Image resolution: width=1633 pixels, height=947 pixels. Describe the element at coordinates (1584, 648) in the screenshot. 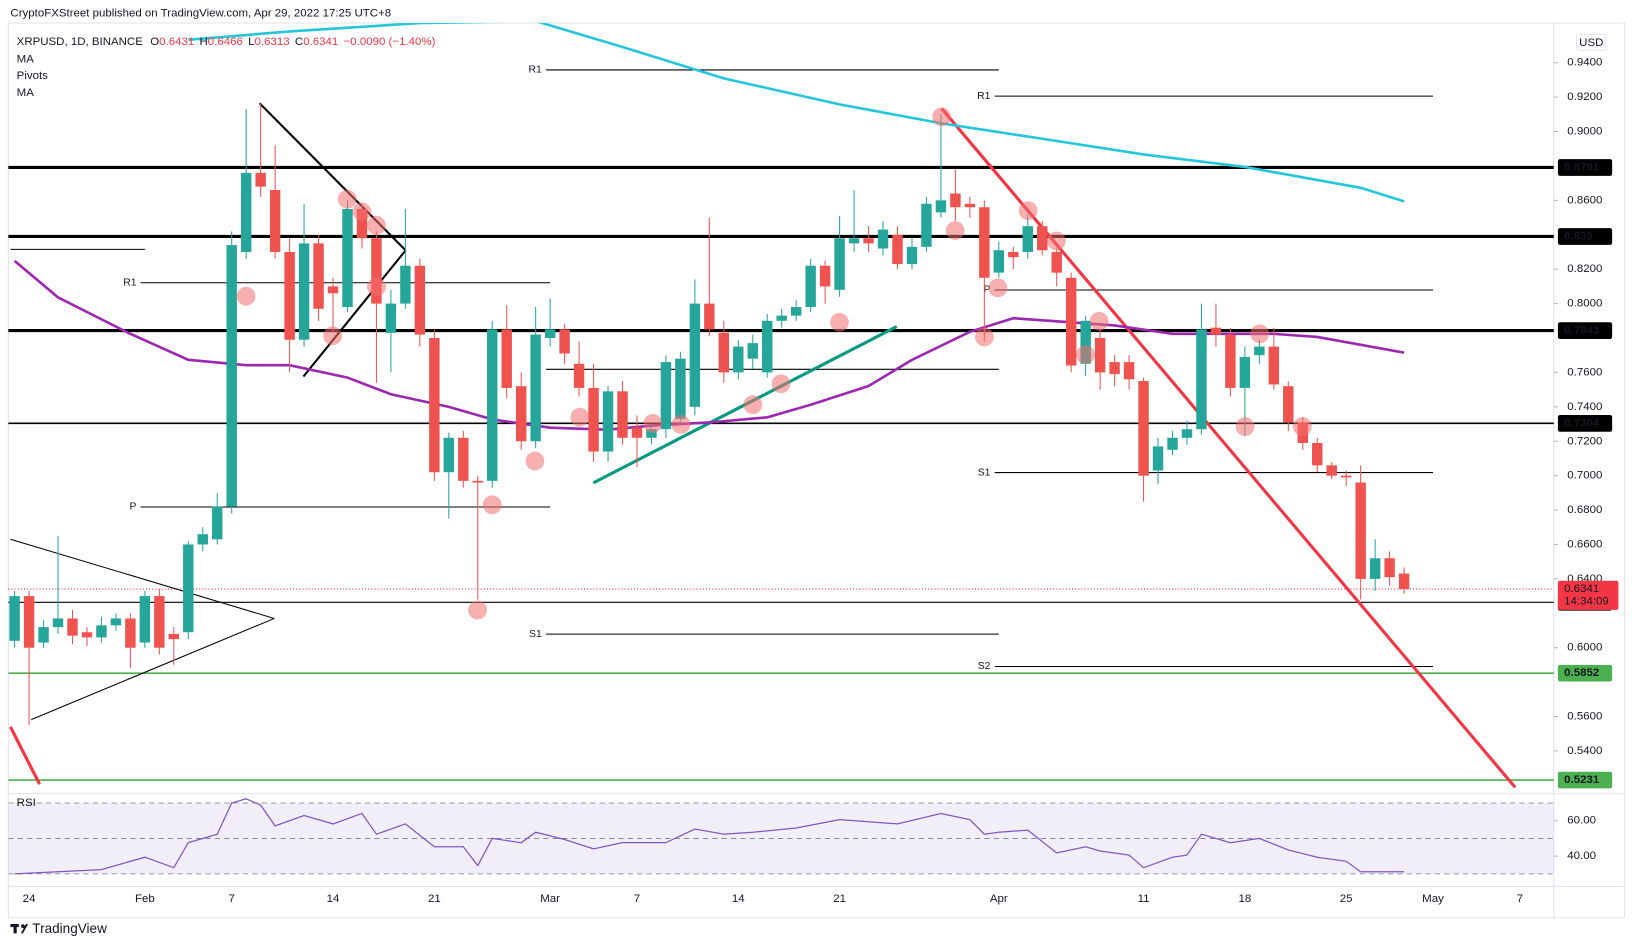

I see `y-tick-label: 0.6000` at that location.